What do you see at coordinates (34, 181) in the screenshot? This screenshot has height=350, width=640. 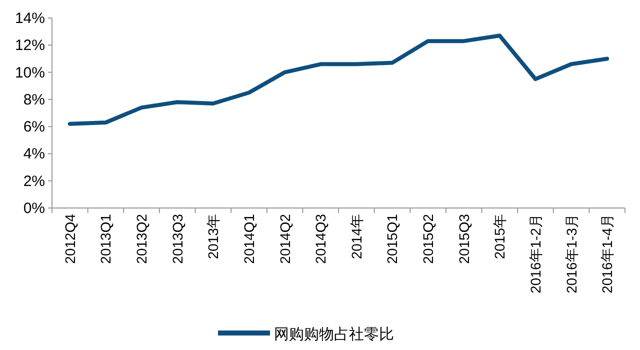 I see `y-tick-label: 2%` at bounding box center [34, 181].